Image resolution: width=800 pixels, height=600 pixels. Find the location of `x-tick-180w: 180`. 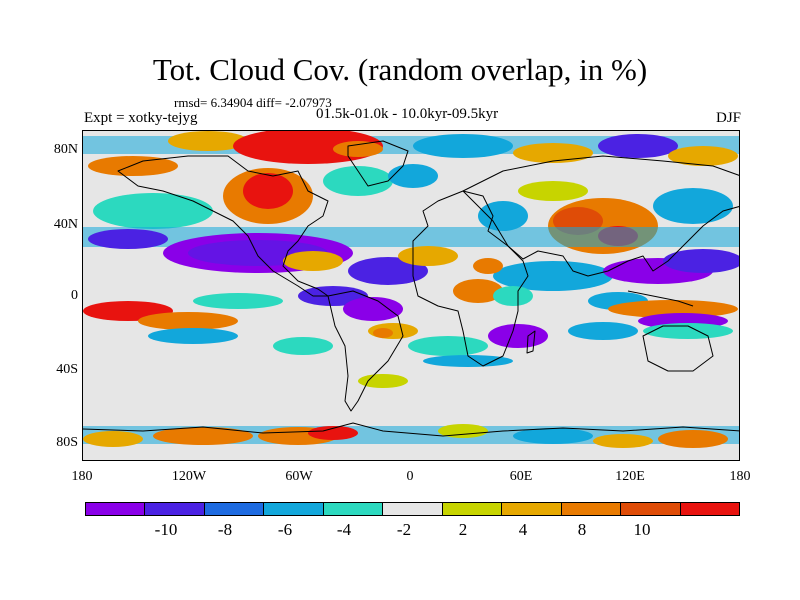

x-tick-180w: 180 is located at coordinates (82, 476).